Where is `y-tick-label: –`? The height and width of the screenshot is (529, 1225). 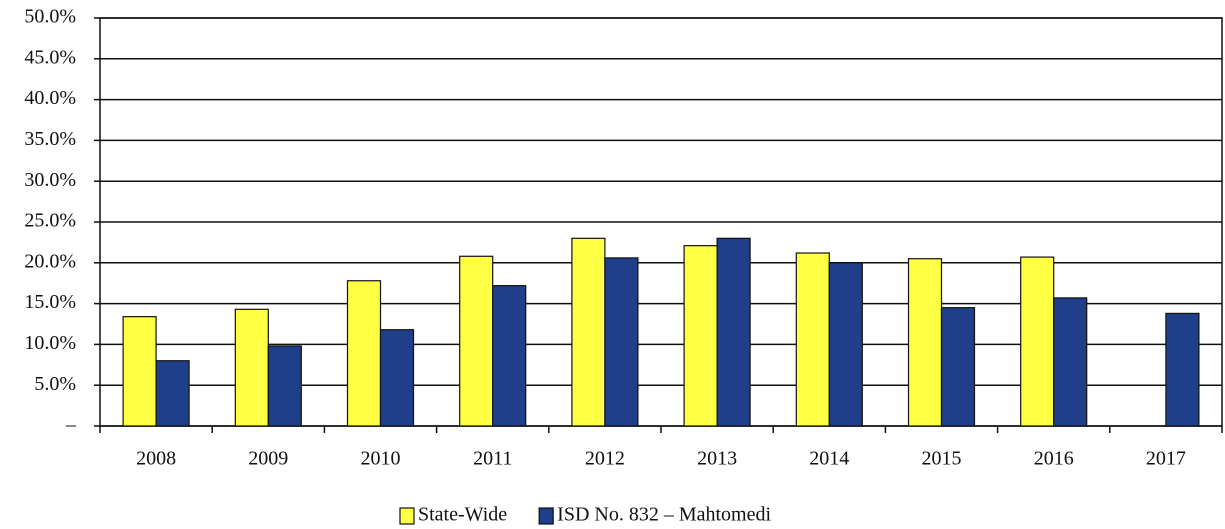
y-tick-label: – is located at coordinates (71, 425).